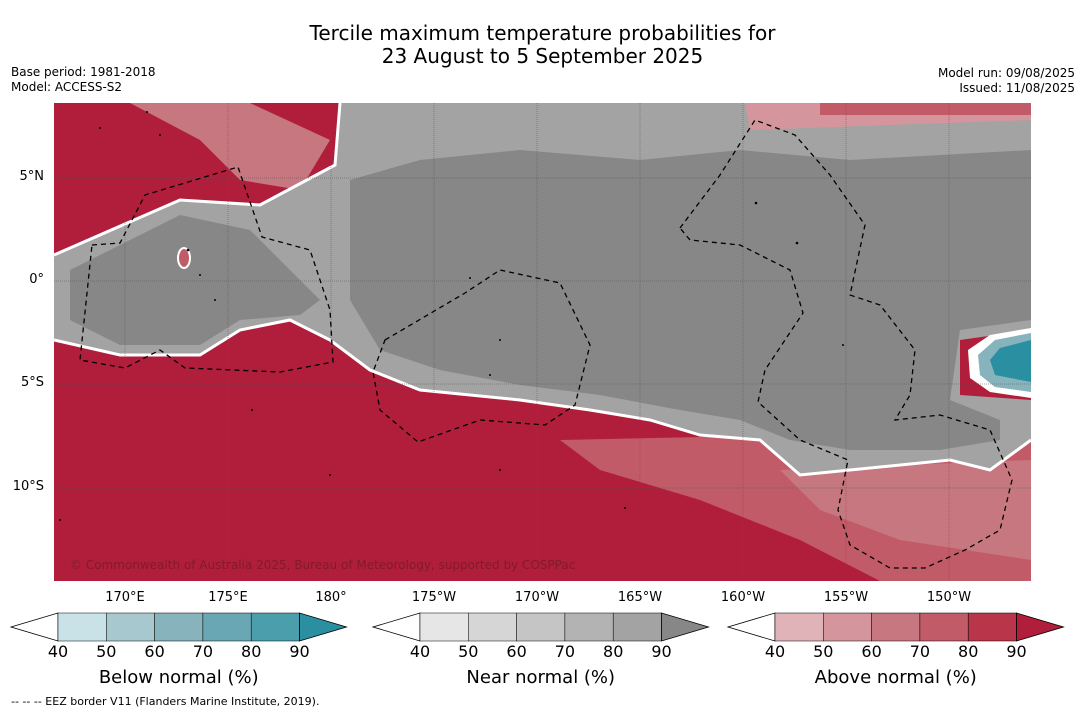 Image resolution: width=1085 pixels, height=713 pixels. Describe the element at coordinates (537, 597) in the screenshot. I see `lon-label: 170°W` at that location.